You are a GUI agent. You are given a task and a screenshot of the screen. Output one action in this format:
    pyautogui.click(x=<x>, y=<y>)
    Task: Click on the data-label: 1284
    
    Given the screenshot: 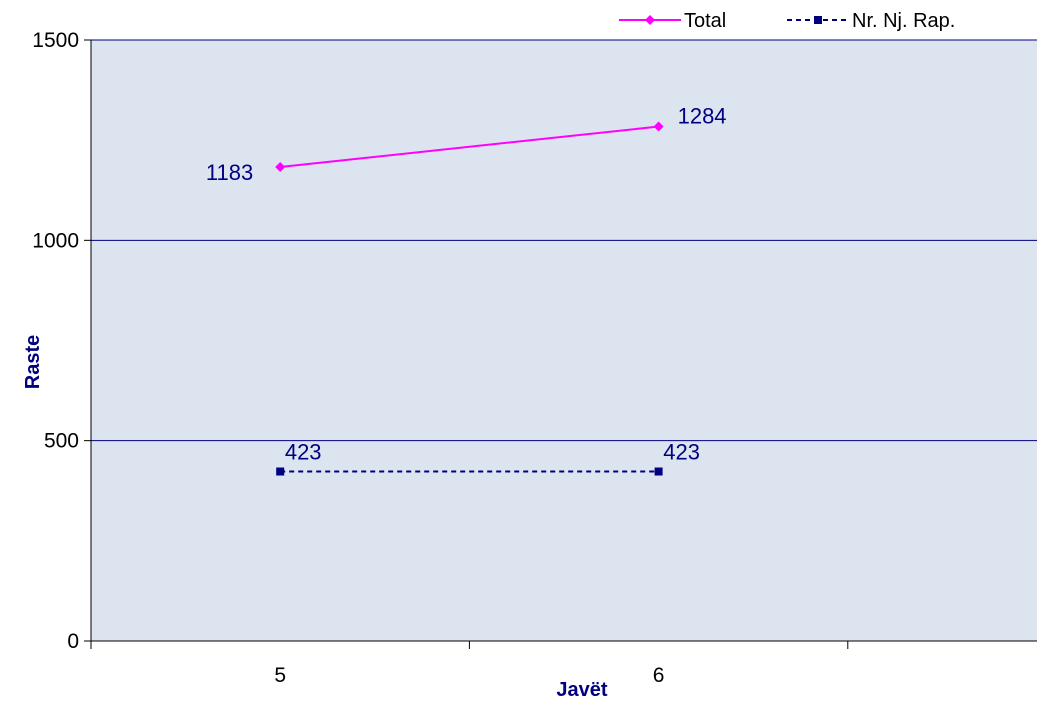 What is the action you would take?
    pyautogui.click(x=702, y=116)
    